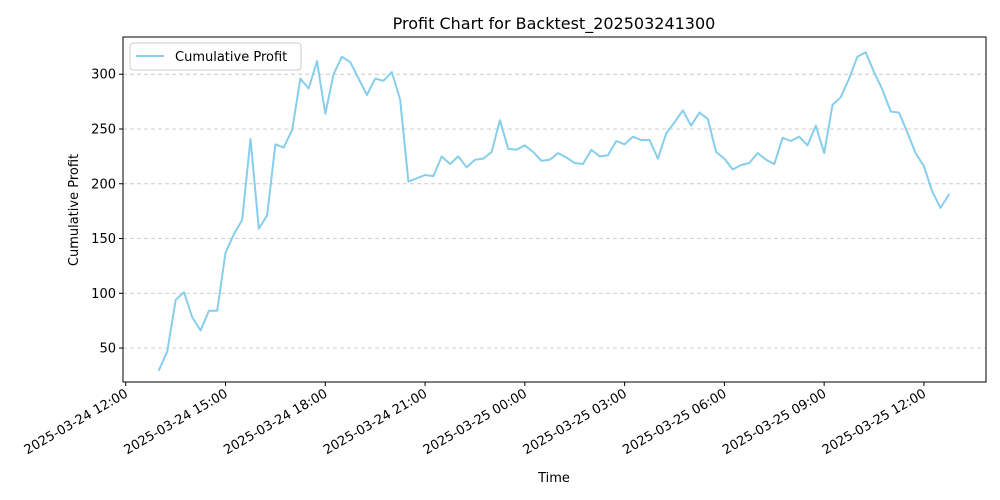 The height and width of the screenshot is (500, 1000). I want to click on x-tick-label: 2025-03-25 06:00, so click(674, 422).